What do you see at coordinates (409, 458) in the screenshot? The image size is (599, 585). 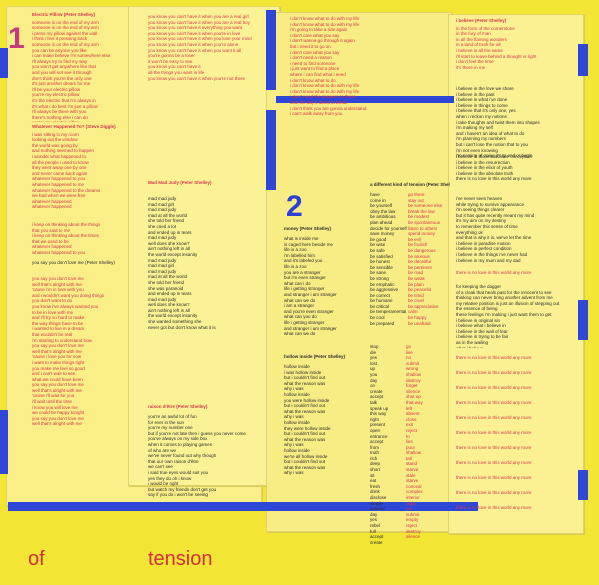 I see `lyric-line: tall` at bounding box center [409, 458].